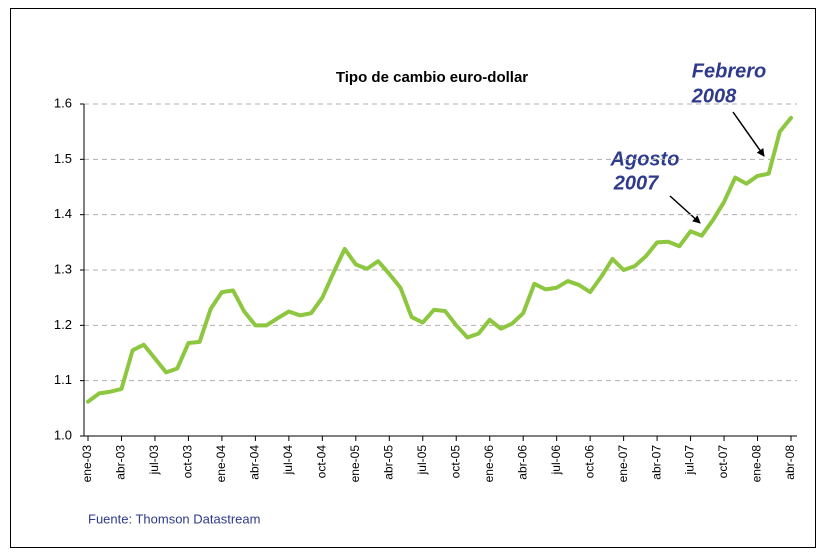 Image resolution: width=825 pixels, height=557 pixels. Describe the element at coordinates (63, 324) in the screenshot. I see `y-tick-label: 1.2` at that location.